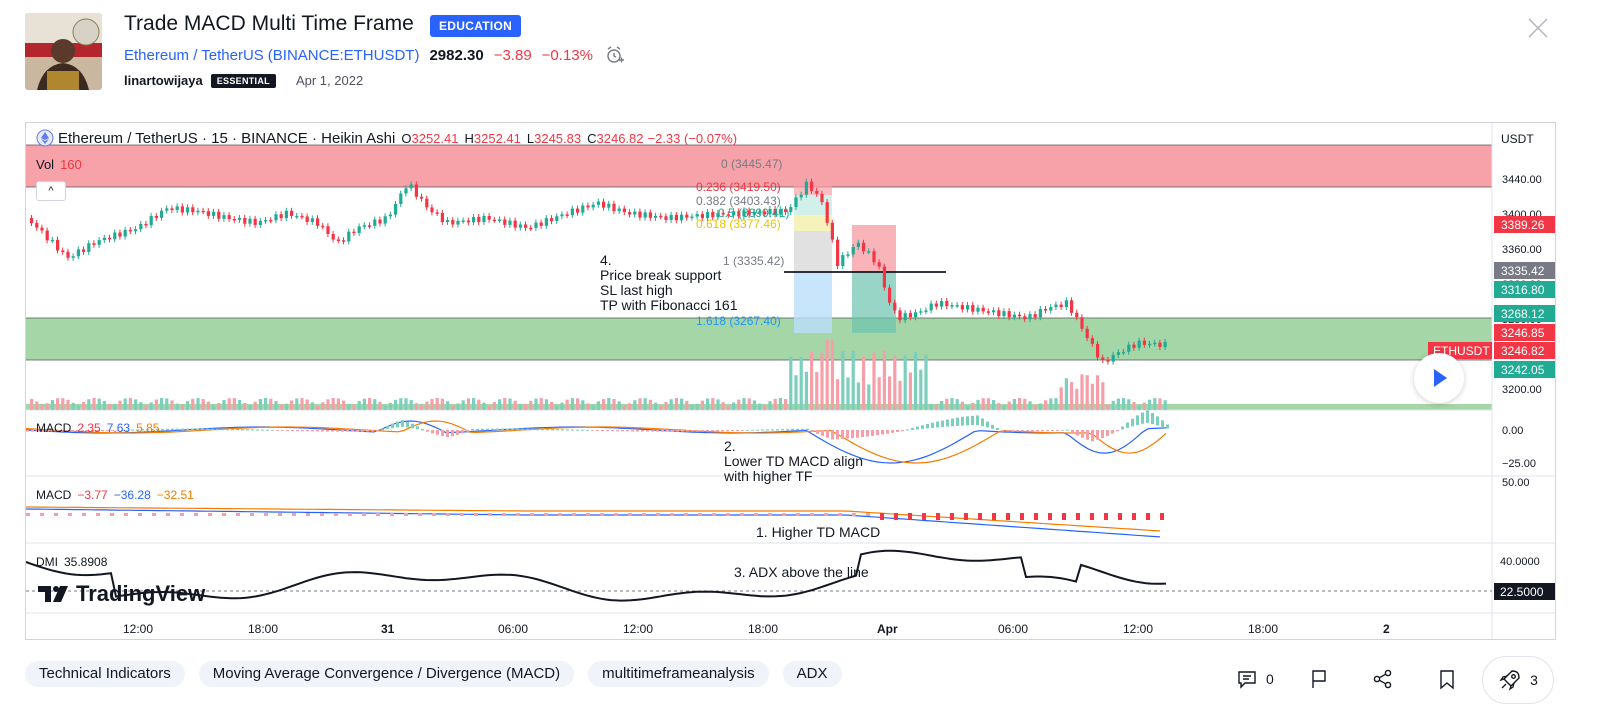  What do you see at coordinates (678, 674) in the screenshot?
I see `tag-multitimeframeanalysis: multitimeframeanalysis` at bounding box center [678, 674].